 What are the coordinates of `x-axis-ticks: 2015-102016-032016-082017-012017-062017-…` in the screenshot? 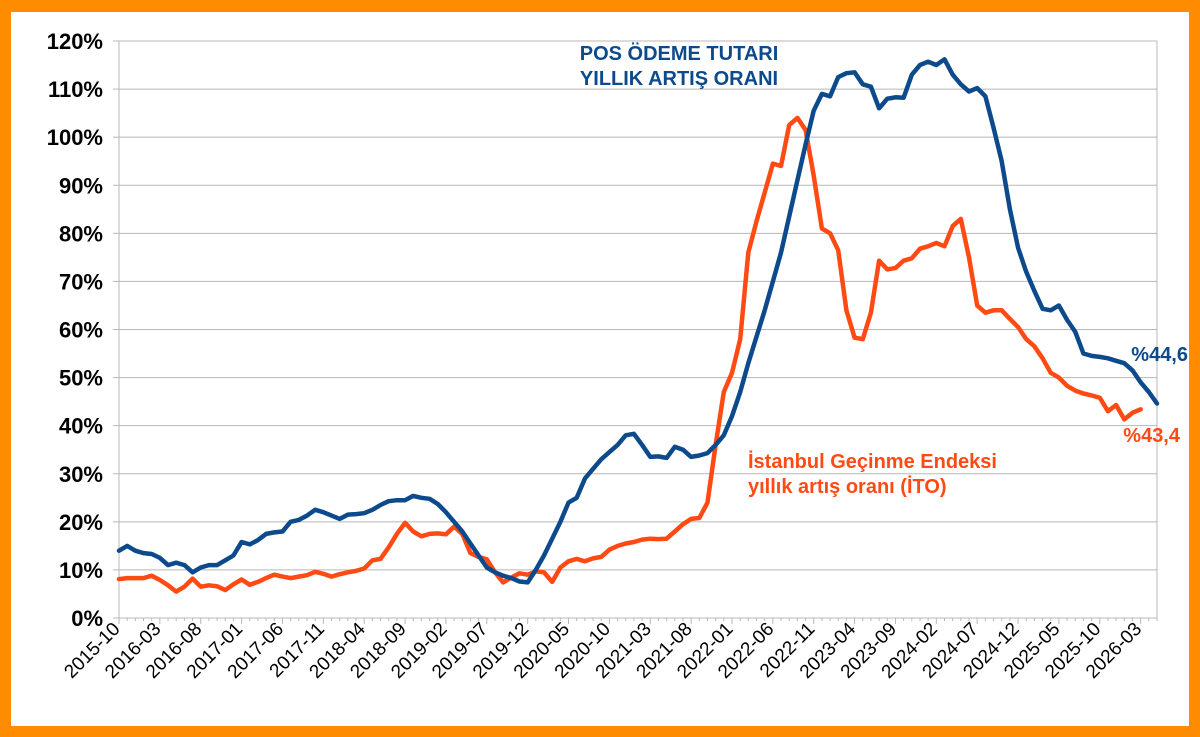 It's located at (603, 650).